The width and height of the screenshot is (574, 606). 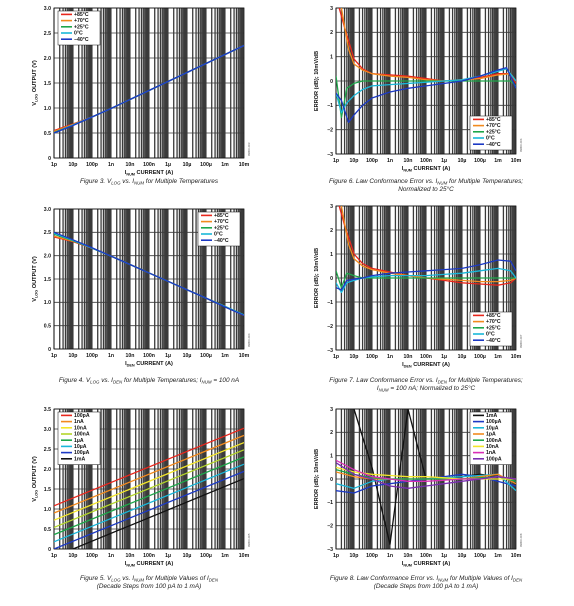 I want to click on x-tick-label: 1µ, so click(x=444, y=556).